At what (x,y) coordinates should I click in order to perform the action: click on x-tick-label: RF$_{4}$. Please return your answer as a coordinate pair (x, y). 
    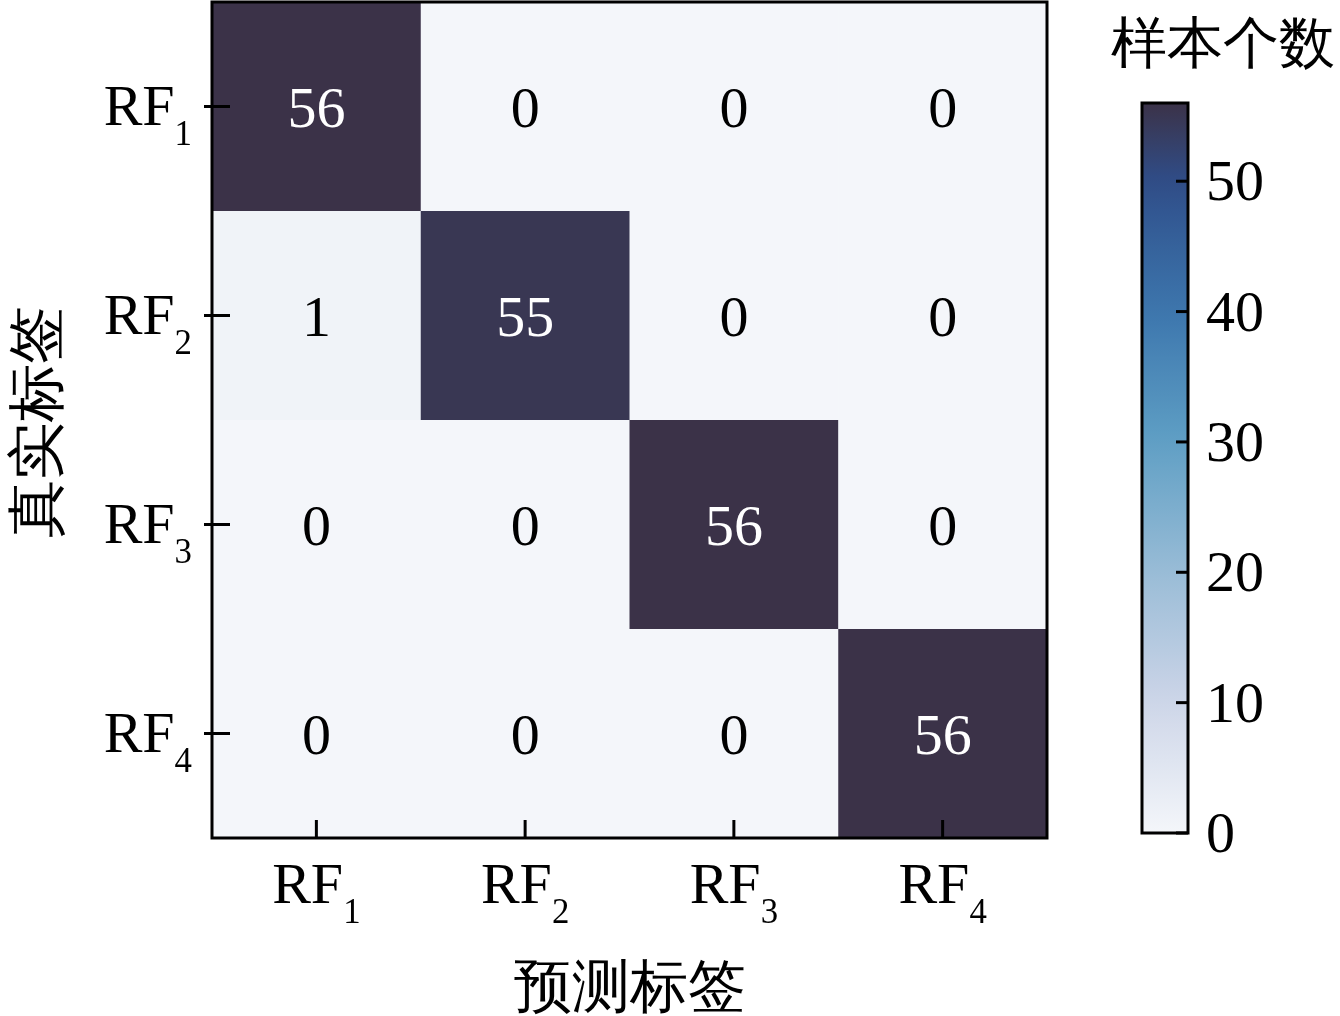
    Looking at the image, I should click on (942, 891).